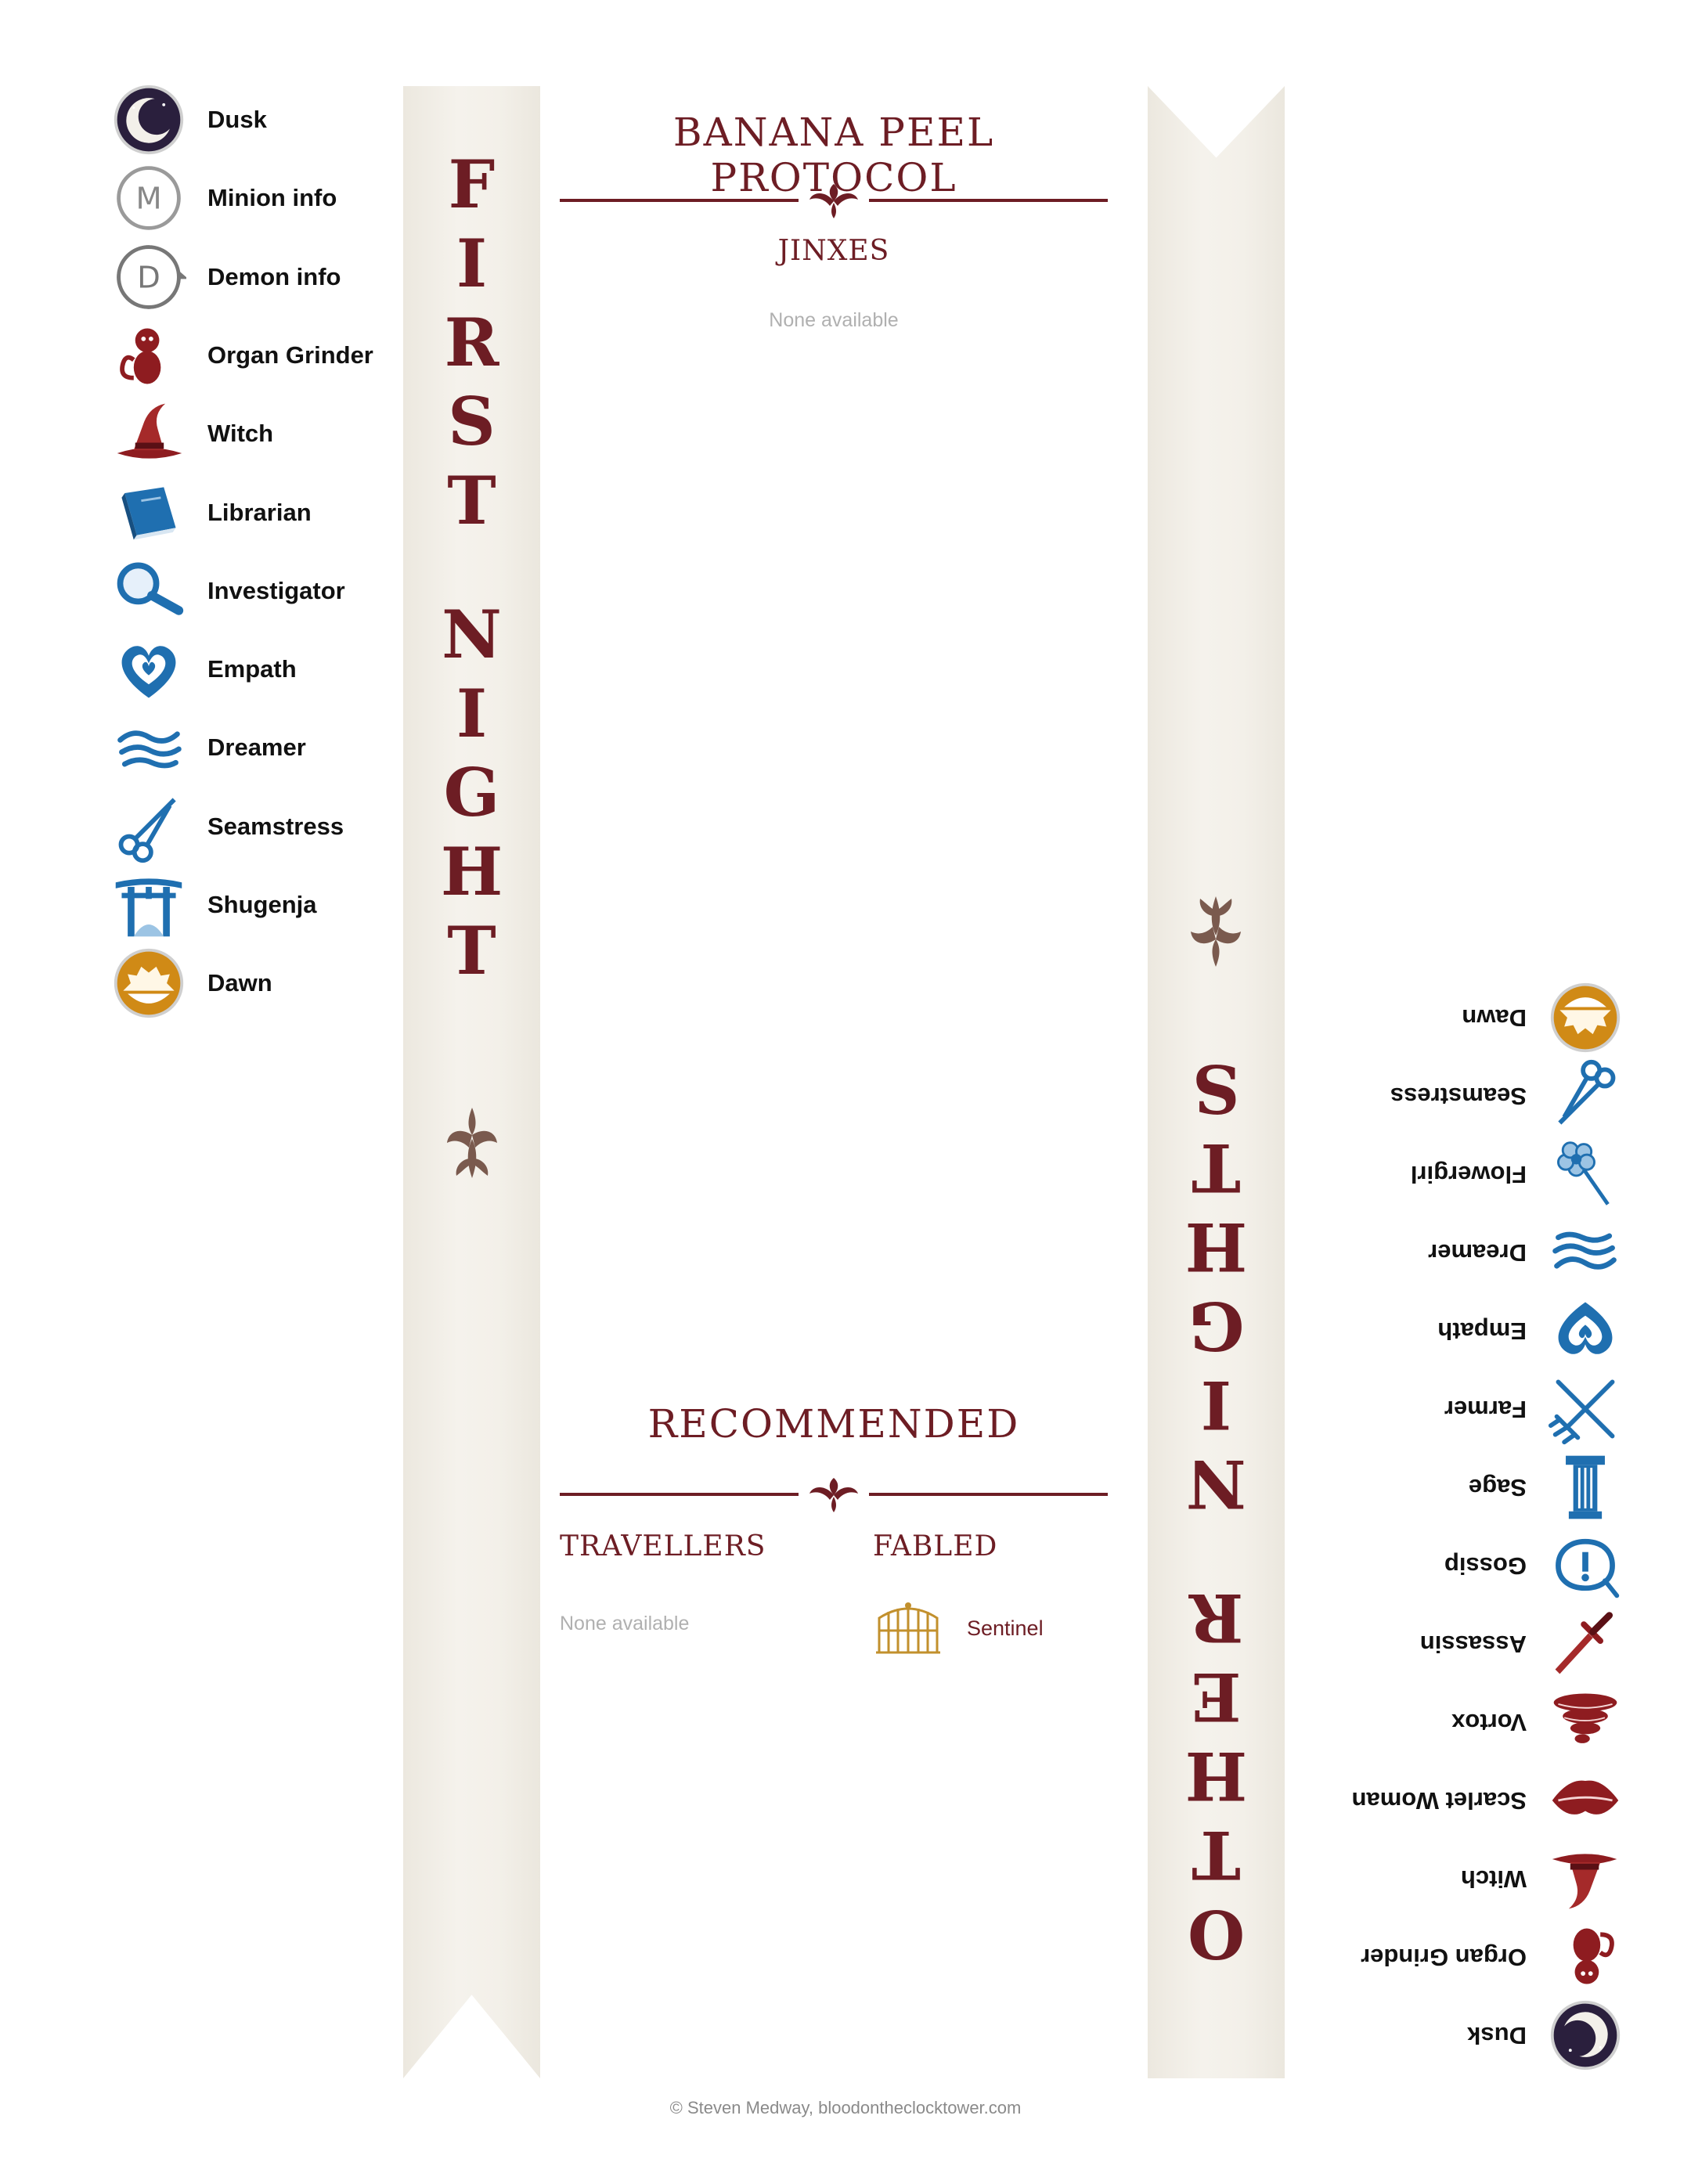  I want to click on first-night-item-label: Dawn, so click(239, 983).